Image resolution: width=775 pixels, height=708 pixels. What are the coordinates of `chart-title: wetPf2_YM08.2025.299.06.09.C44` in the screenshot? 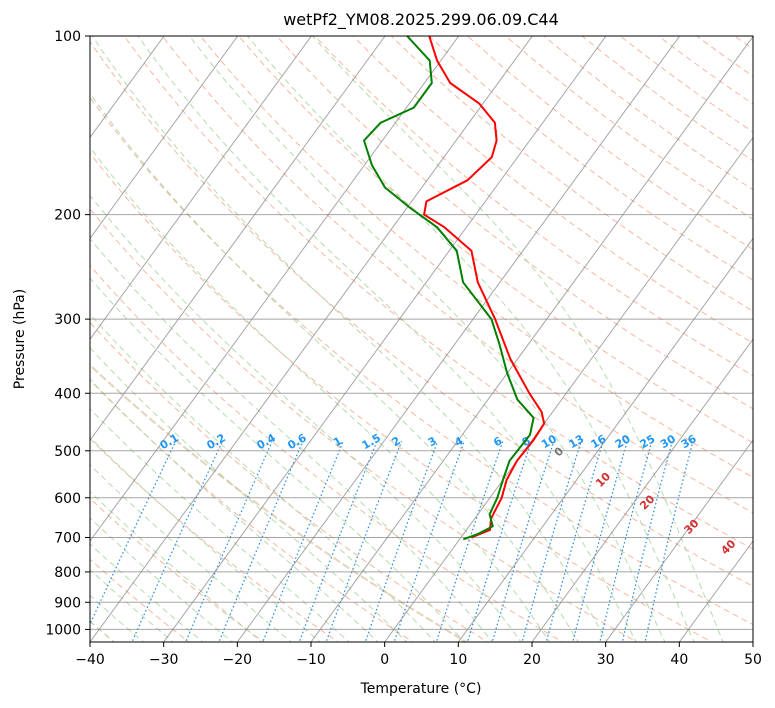 It's located at (421, 20).